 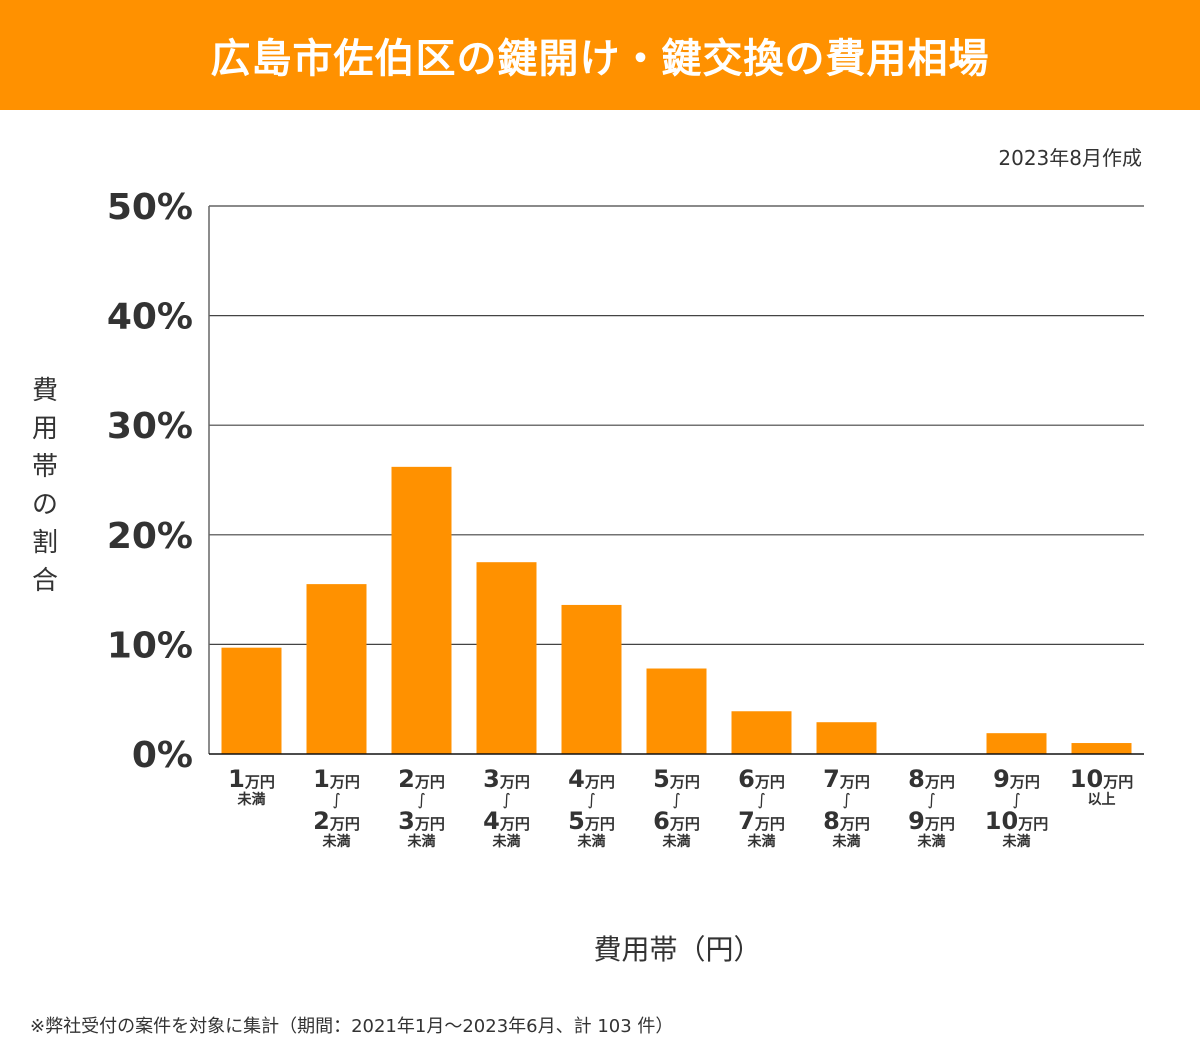 What do you see at coordinates (44, 581) in the screenshot?
I see `y-axis-label-char: 合` at bounding box center [44, 581].